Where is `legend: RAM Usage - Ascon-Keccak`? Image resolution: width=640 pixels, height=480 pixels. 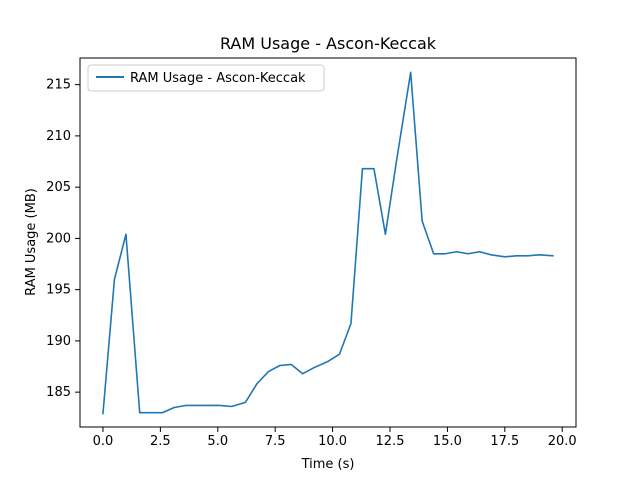
legend: RAM Usage - Ascon-Keccak is located at coordinates (206, 78).